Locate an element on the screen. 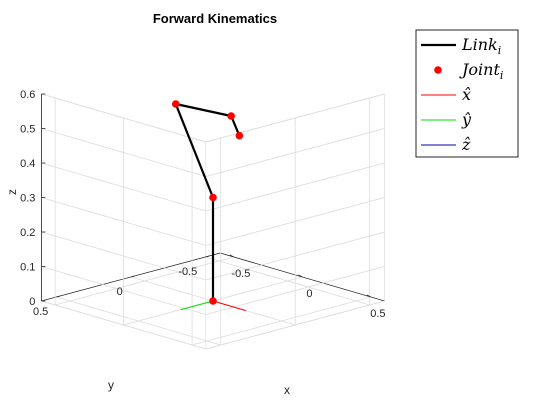 The image size is (560, 420). x-tick-label: 0 is located at coordinates (309, 294).